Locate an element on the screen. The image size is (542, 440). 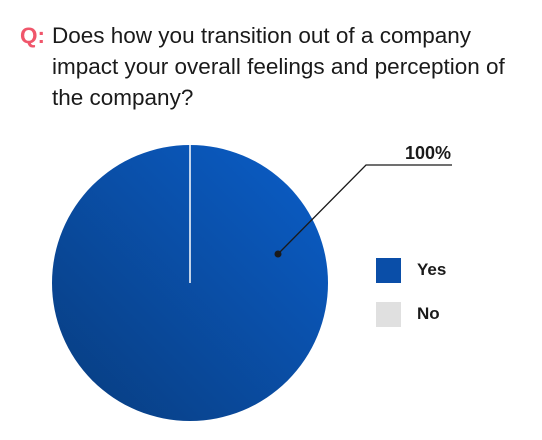
legend-item-no: No is located at coordinates (411, 314).